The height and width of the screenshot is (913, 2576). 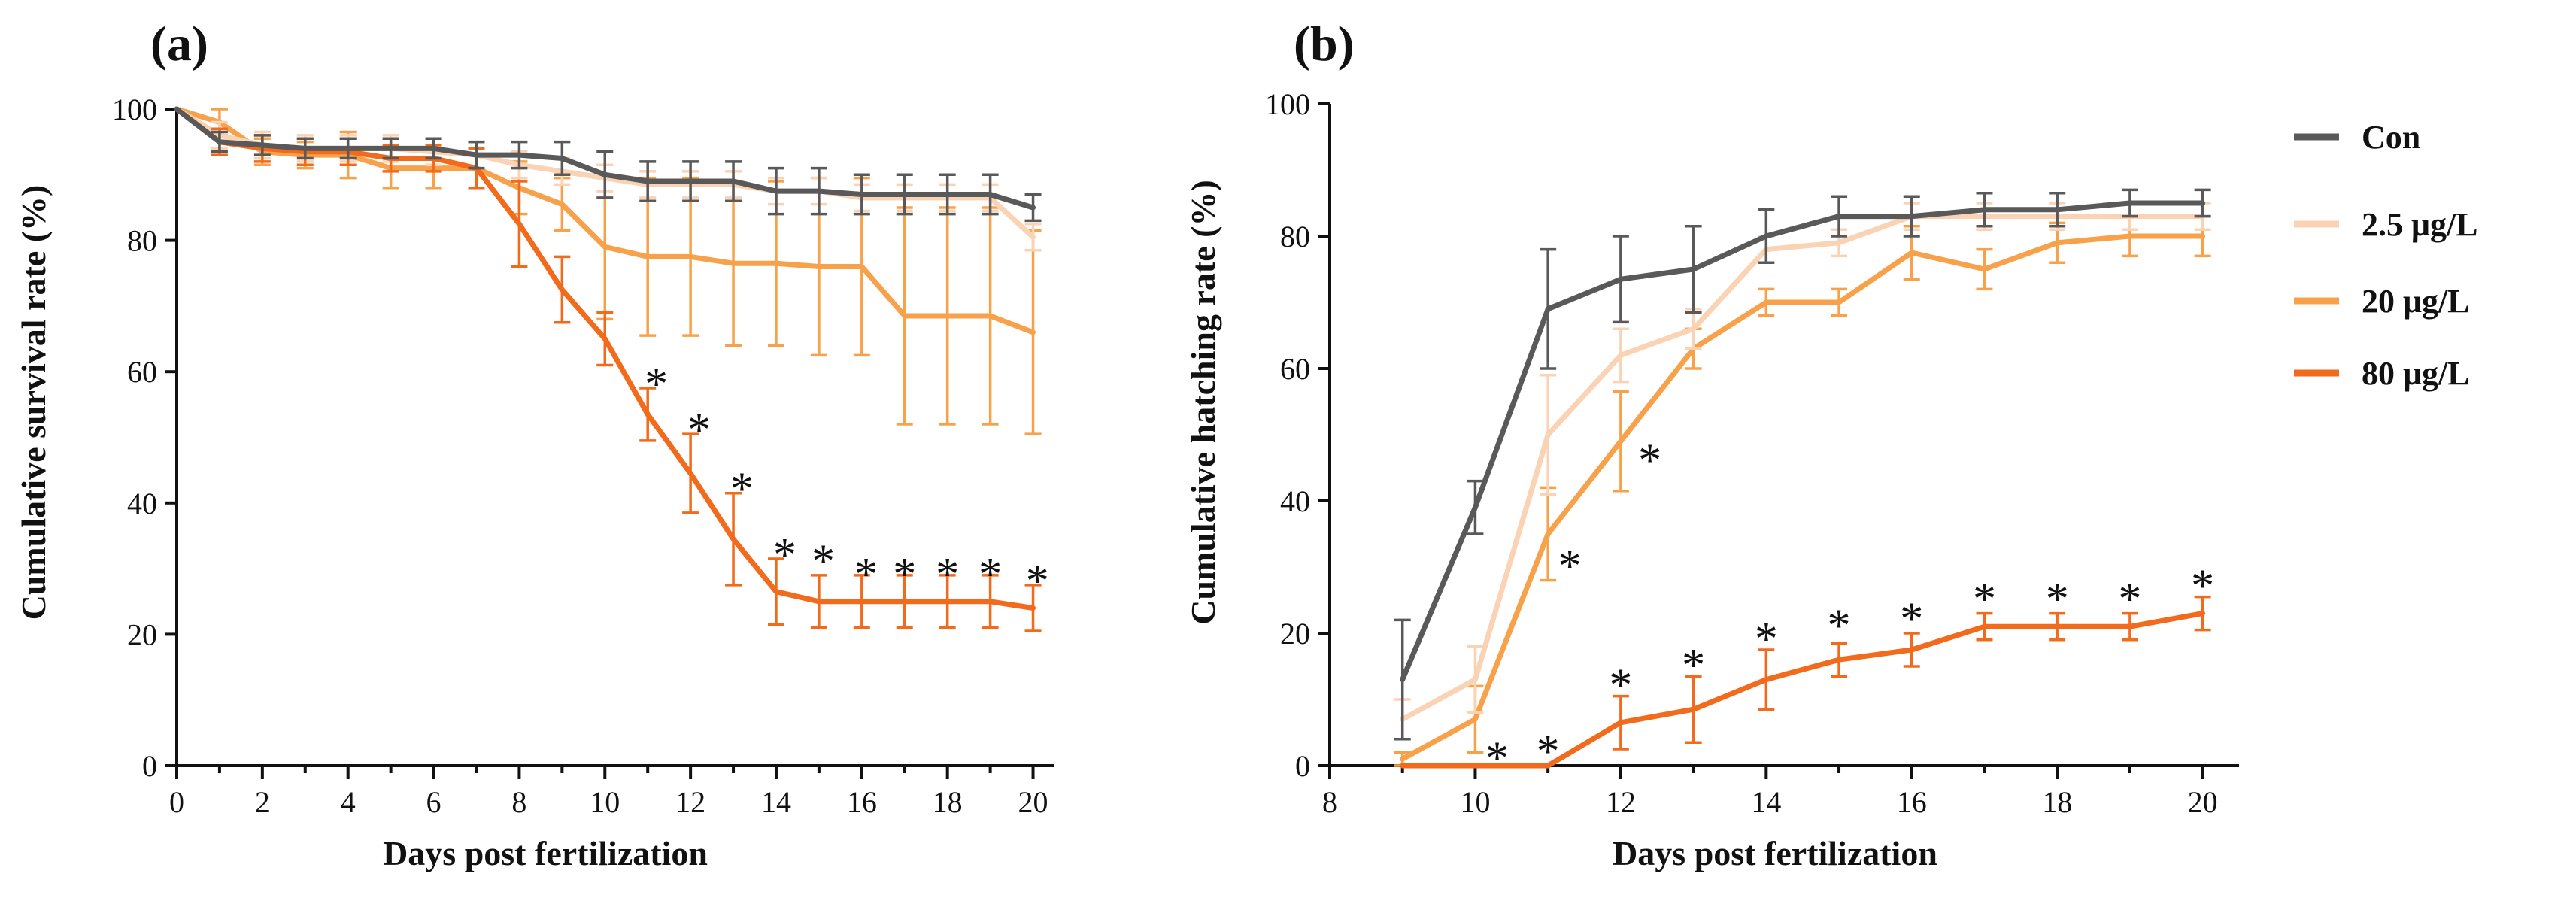 What do you see at coordinates (1803, 690) in the screenshot?
I see `panel-b-line-c80` at bounding box center [1803, 690].